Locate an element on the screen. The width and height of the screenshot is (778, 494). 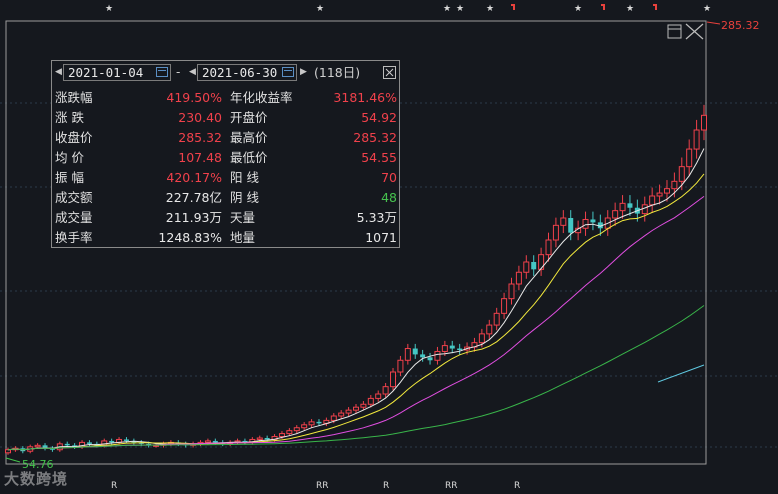
end-date-field: 2021-06-30 is located at coordinates (247, 72).